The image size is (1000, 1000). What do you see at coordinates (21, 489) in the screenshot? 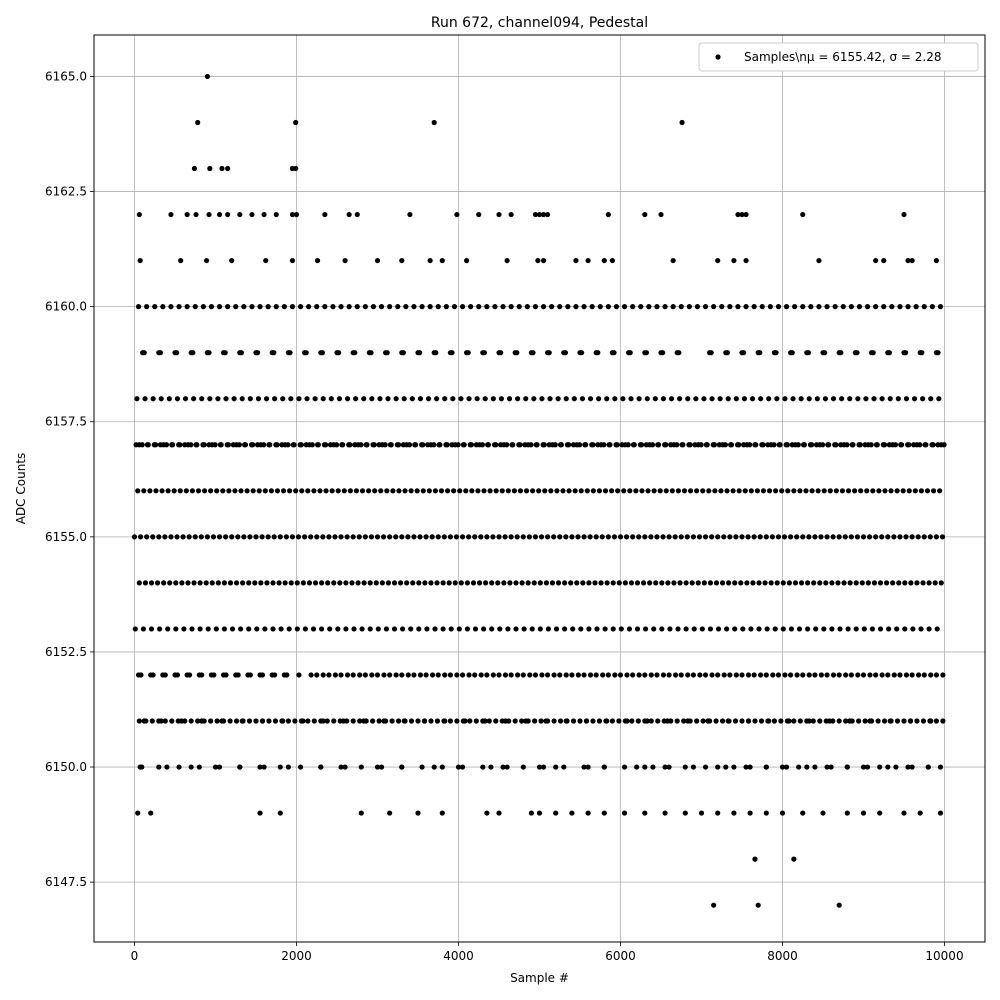
I see `y-axis-label: ADC Counts` at bounding box center [21, 489].